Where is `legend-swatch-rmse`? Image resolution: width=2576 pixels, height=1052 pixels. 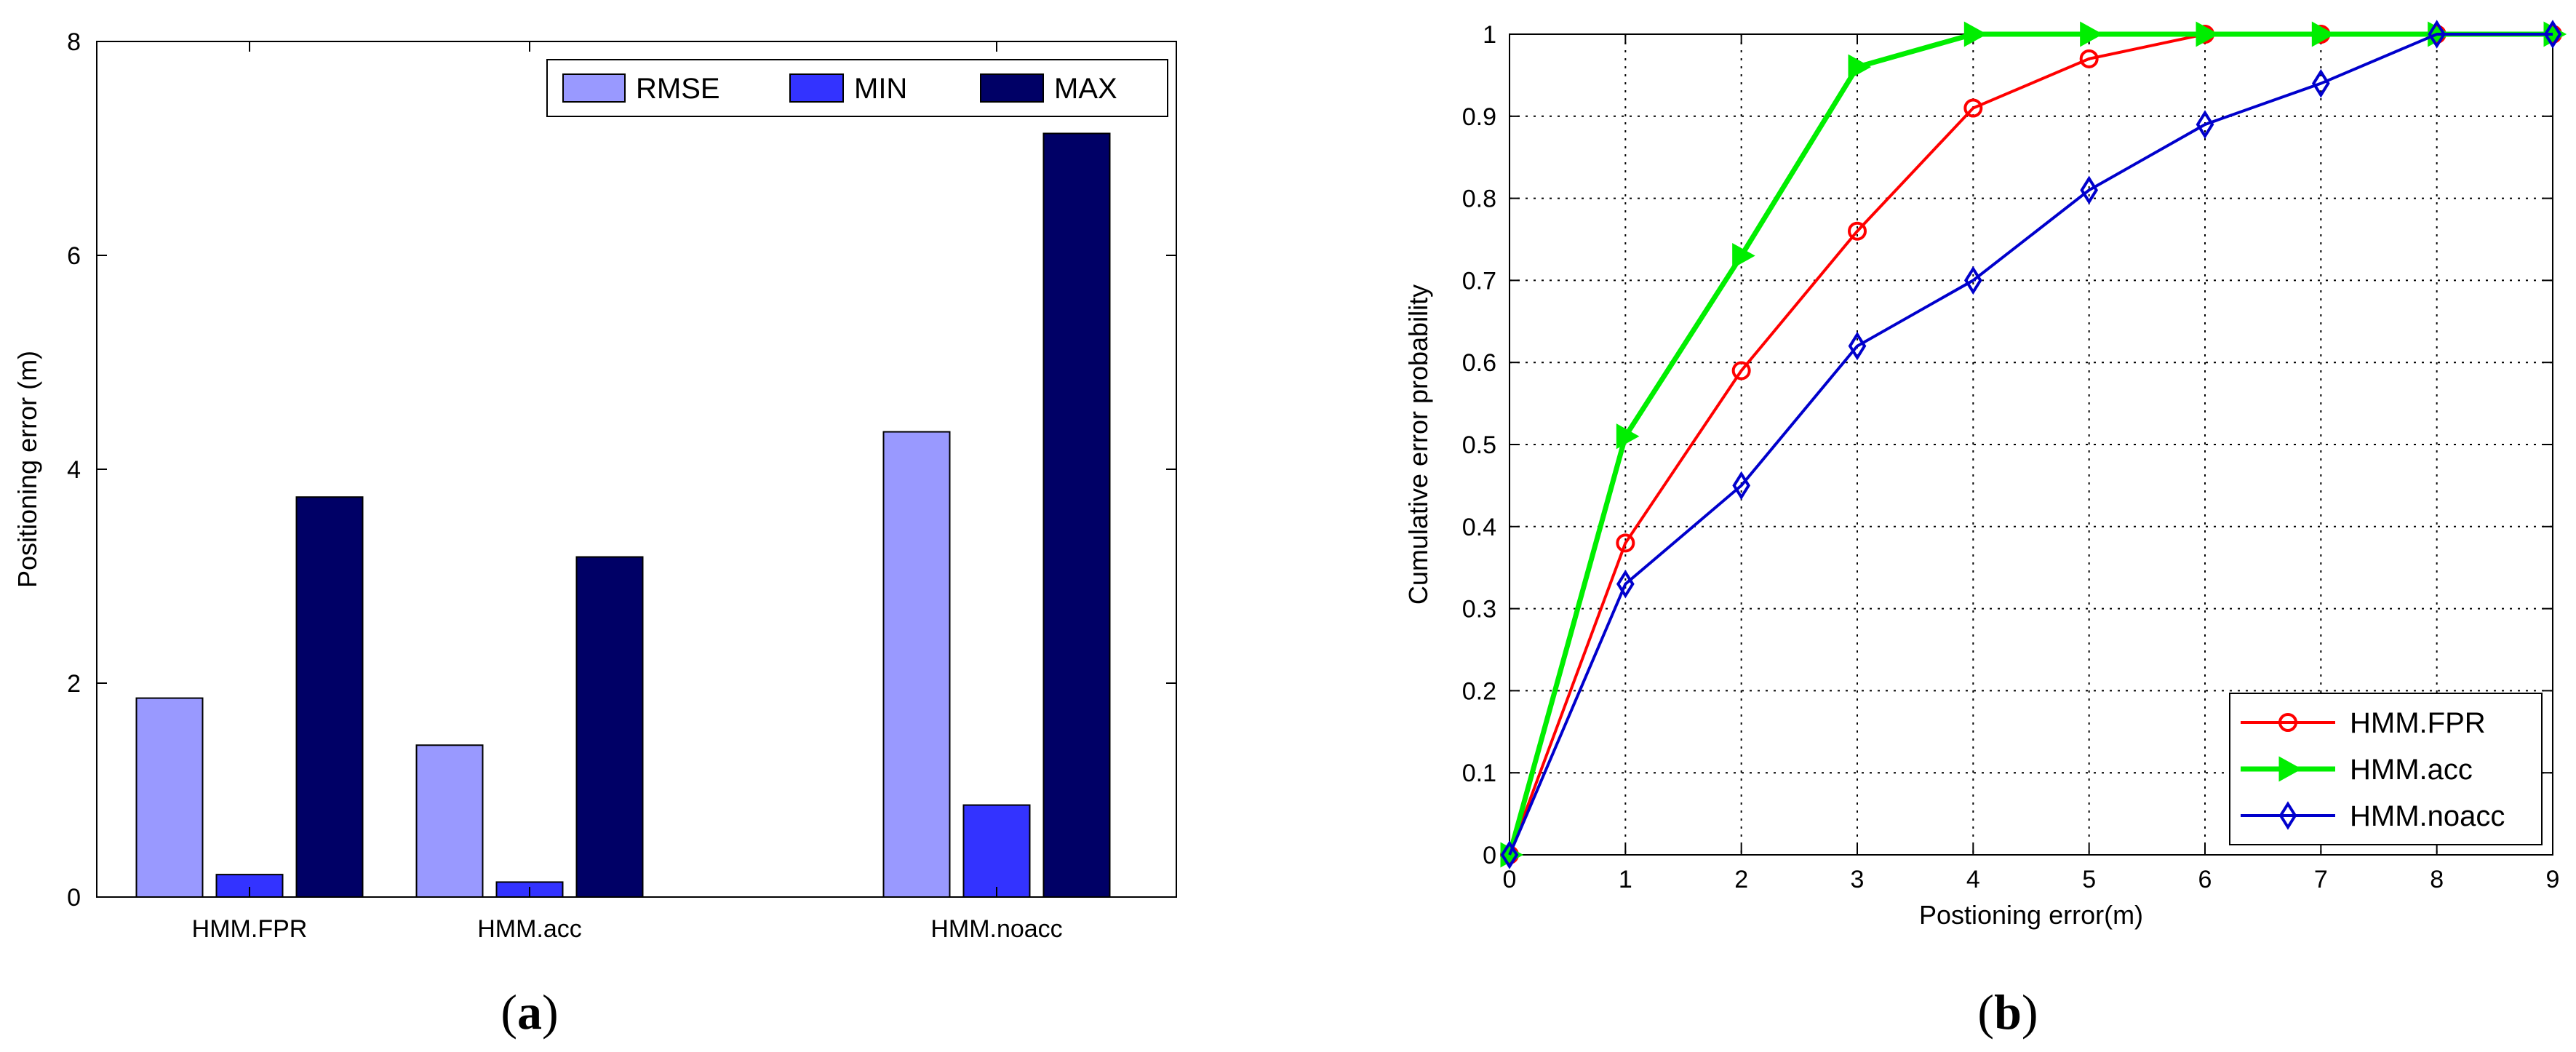 legend-swatch-rmse is located at coordinates (594, 88).